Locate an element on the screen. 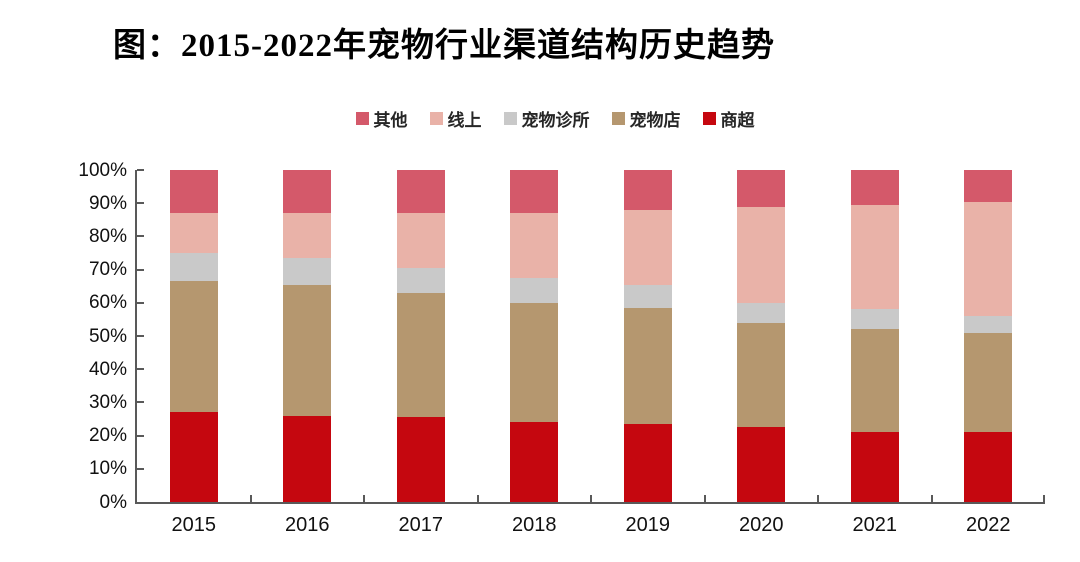 The height and width of the screenshot is (562, 1080). stacked-bar-2022 is located at coordinates (988, 336).